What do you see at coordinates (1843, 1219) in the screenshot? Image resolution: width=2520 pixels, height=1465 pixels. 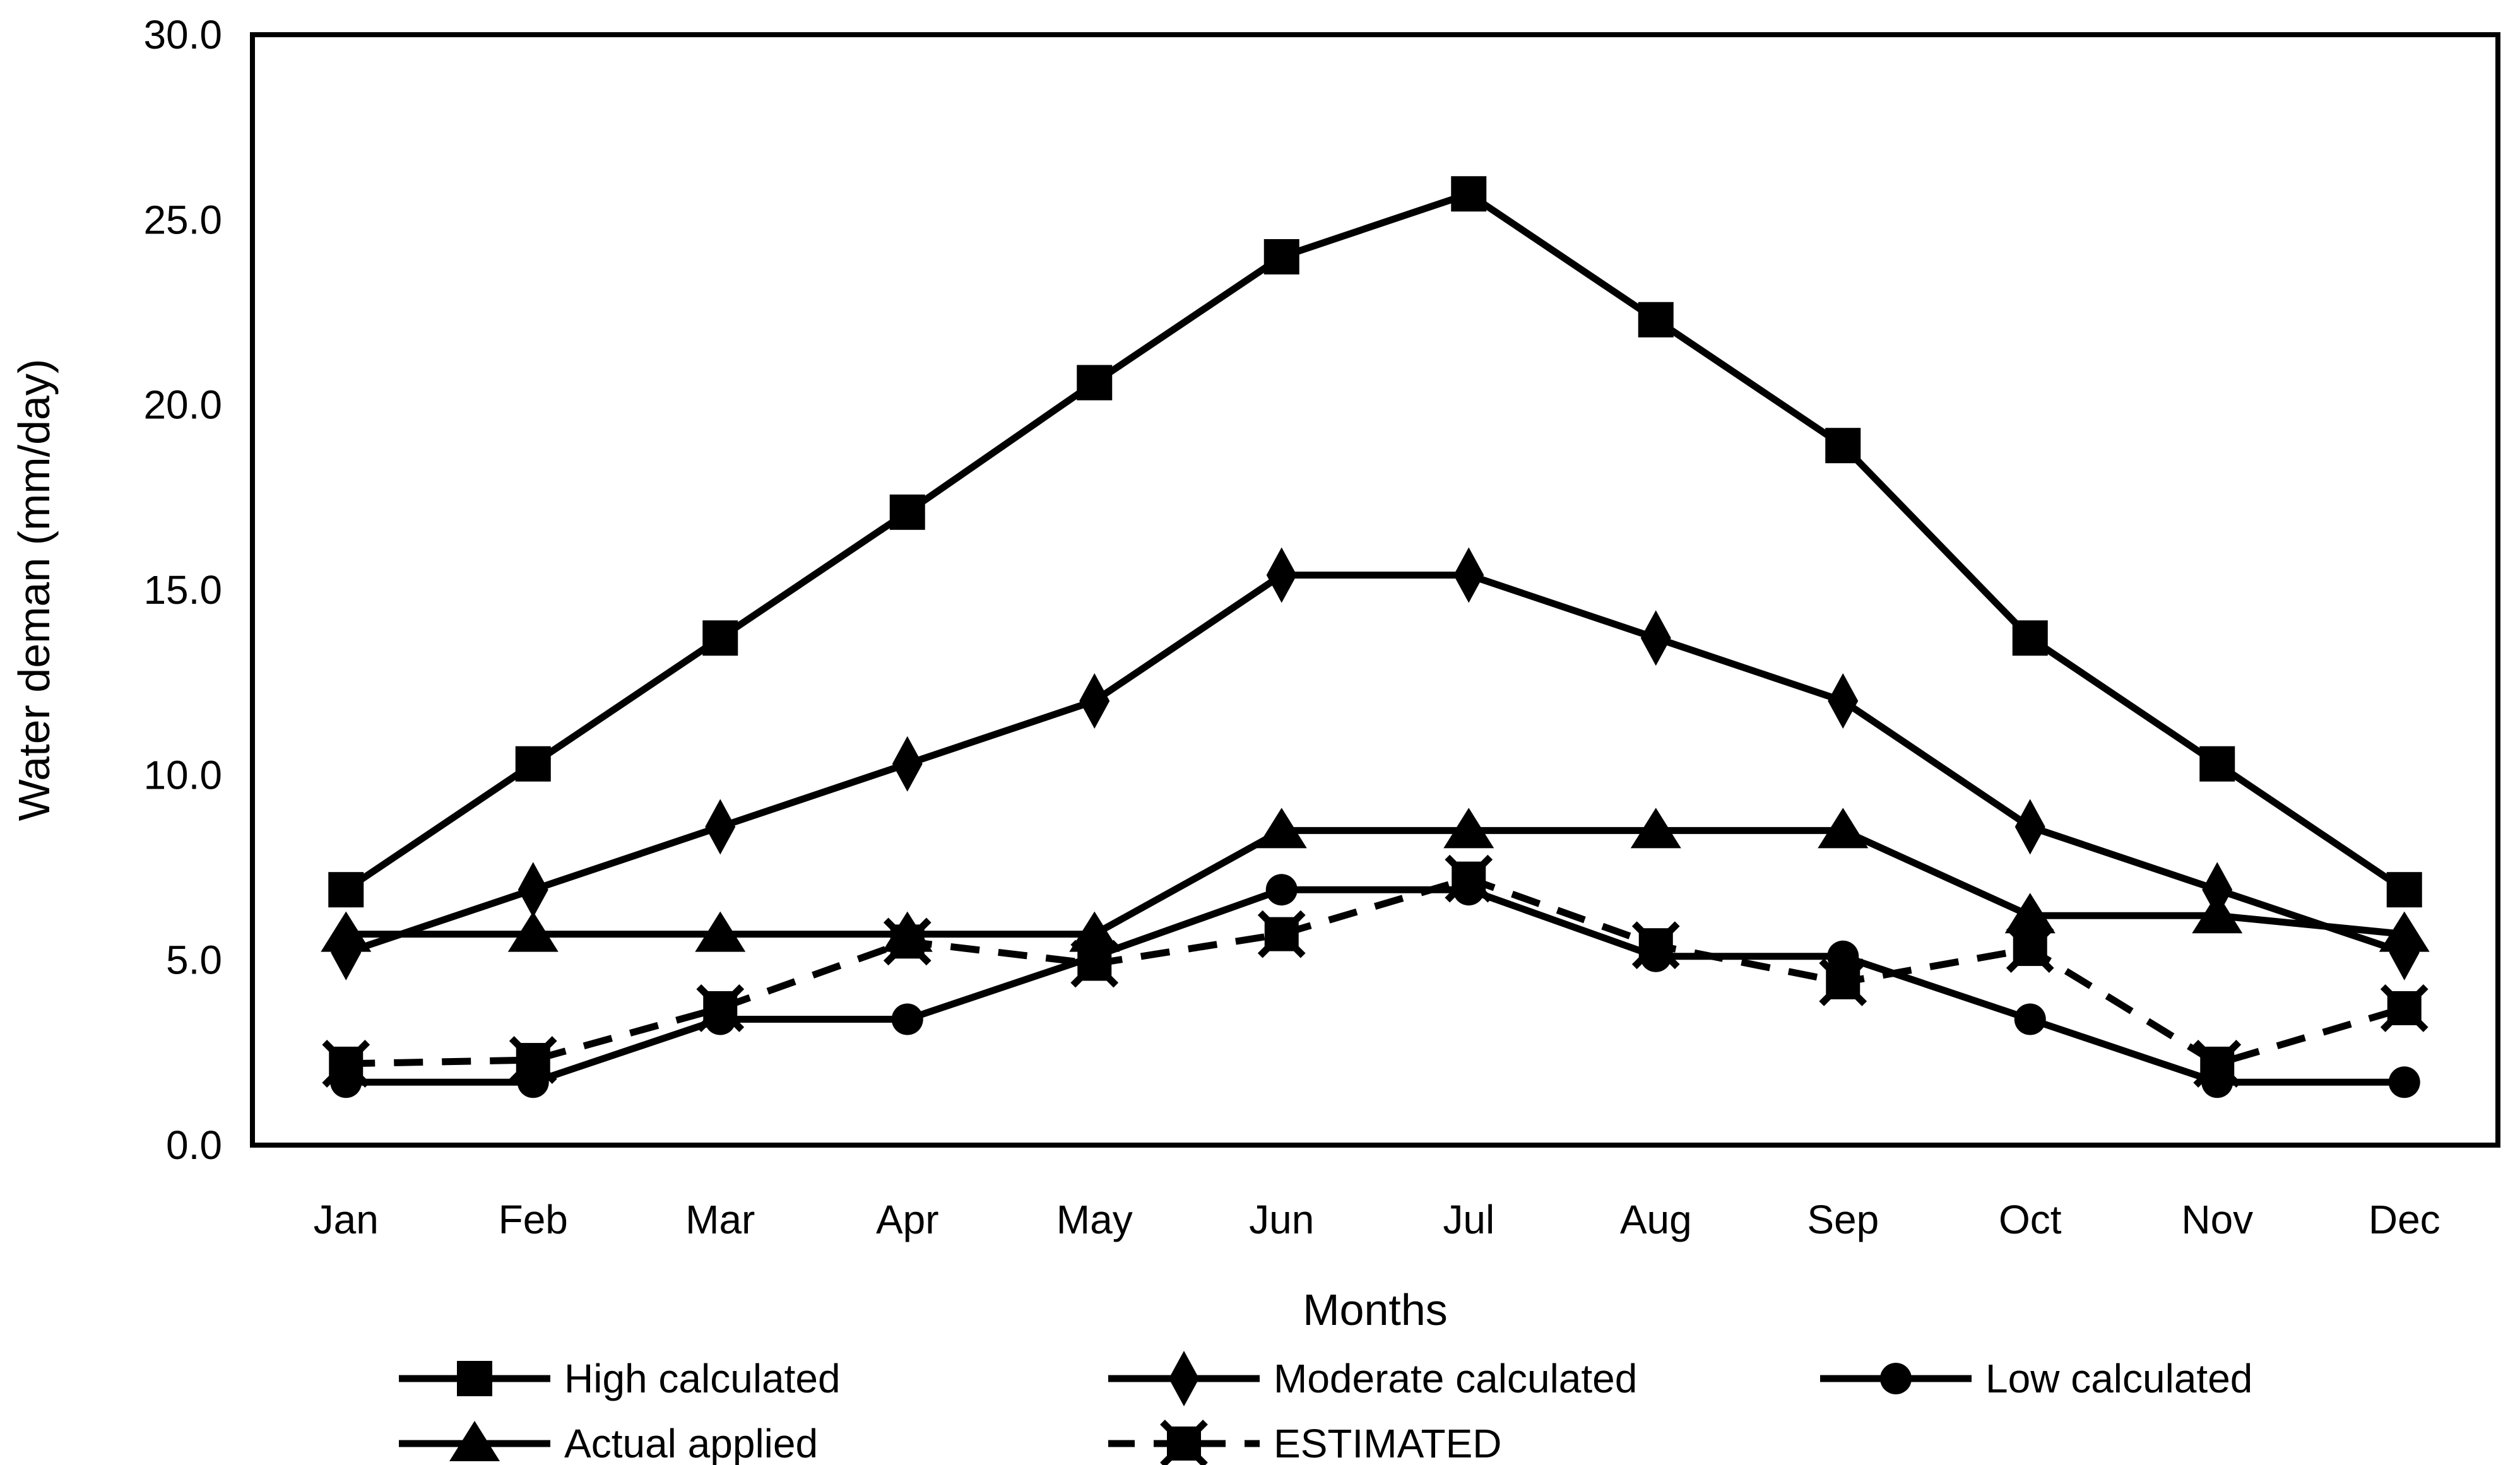 I see `x-tick-label: Sep` at bounding box center [1843, 1219].